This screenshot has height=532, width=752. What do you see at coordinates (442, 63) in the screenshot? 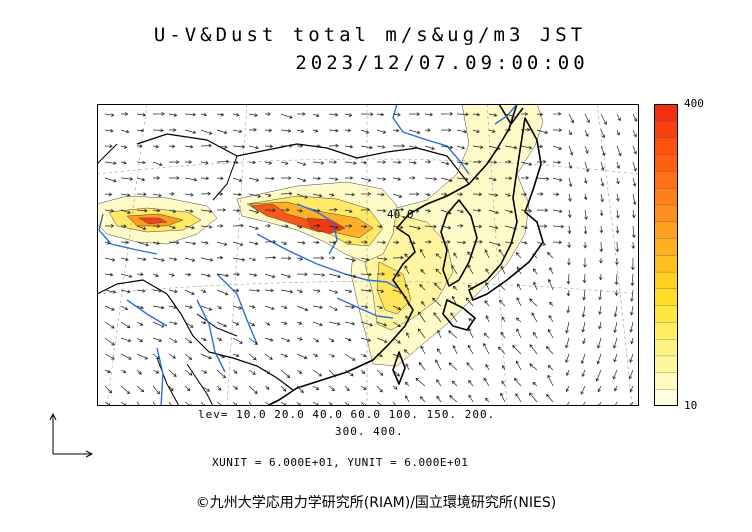
I see `map-datetime: 2023/12/07.09:00:00` at bounding box center [442, 63].